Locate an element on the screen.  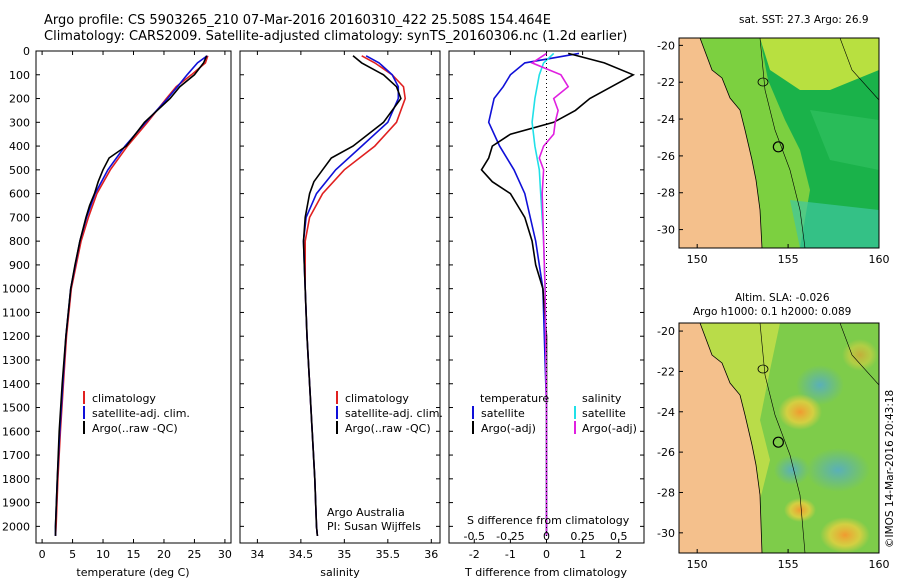
sst-map-frame is located at coordinates (779, 143).